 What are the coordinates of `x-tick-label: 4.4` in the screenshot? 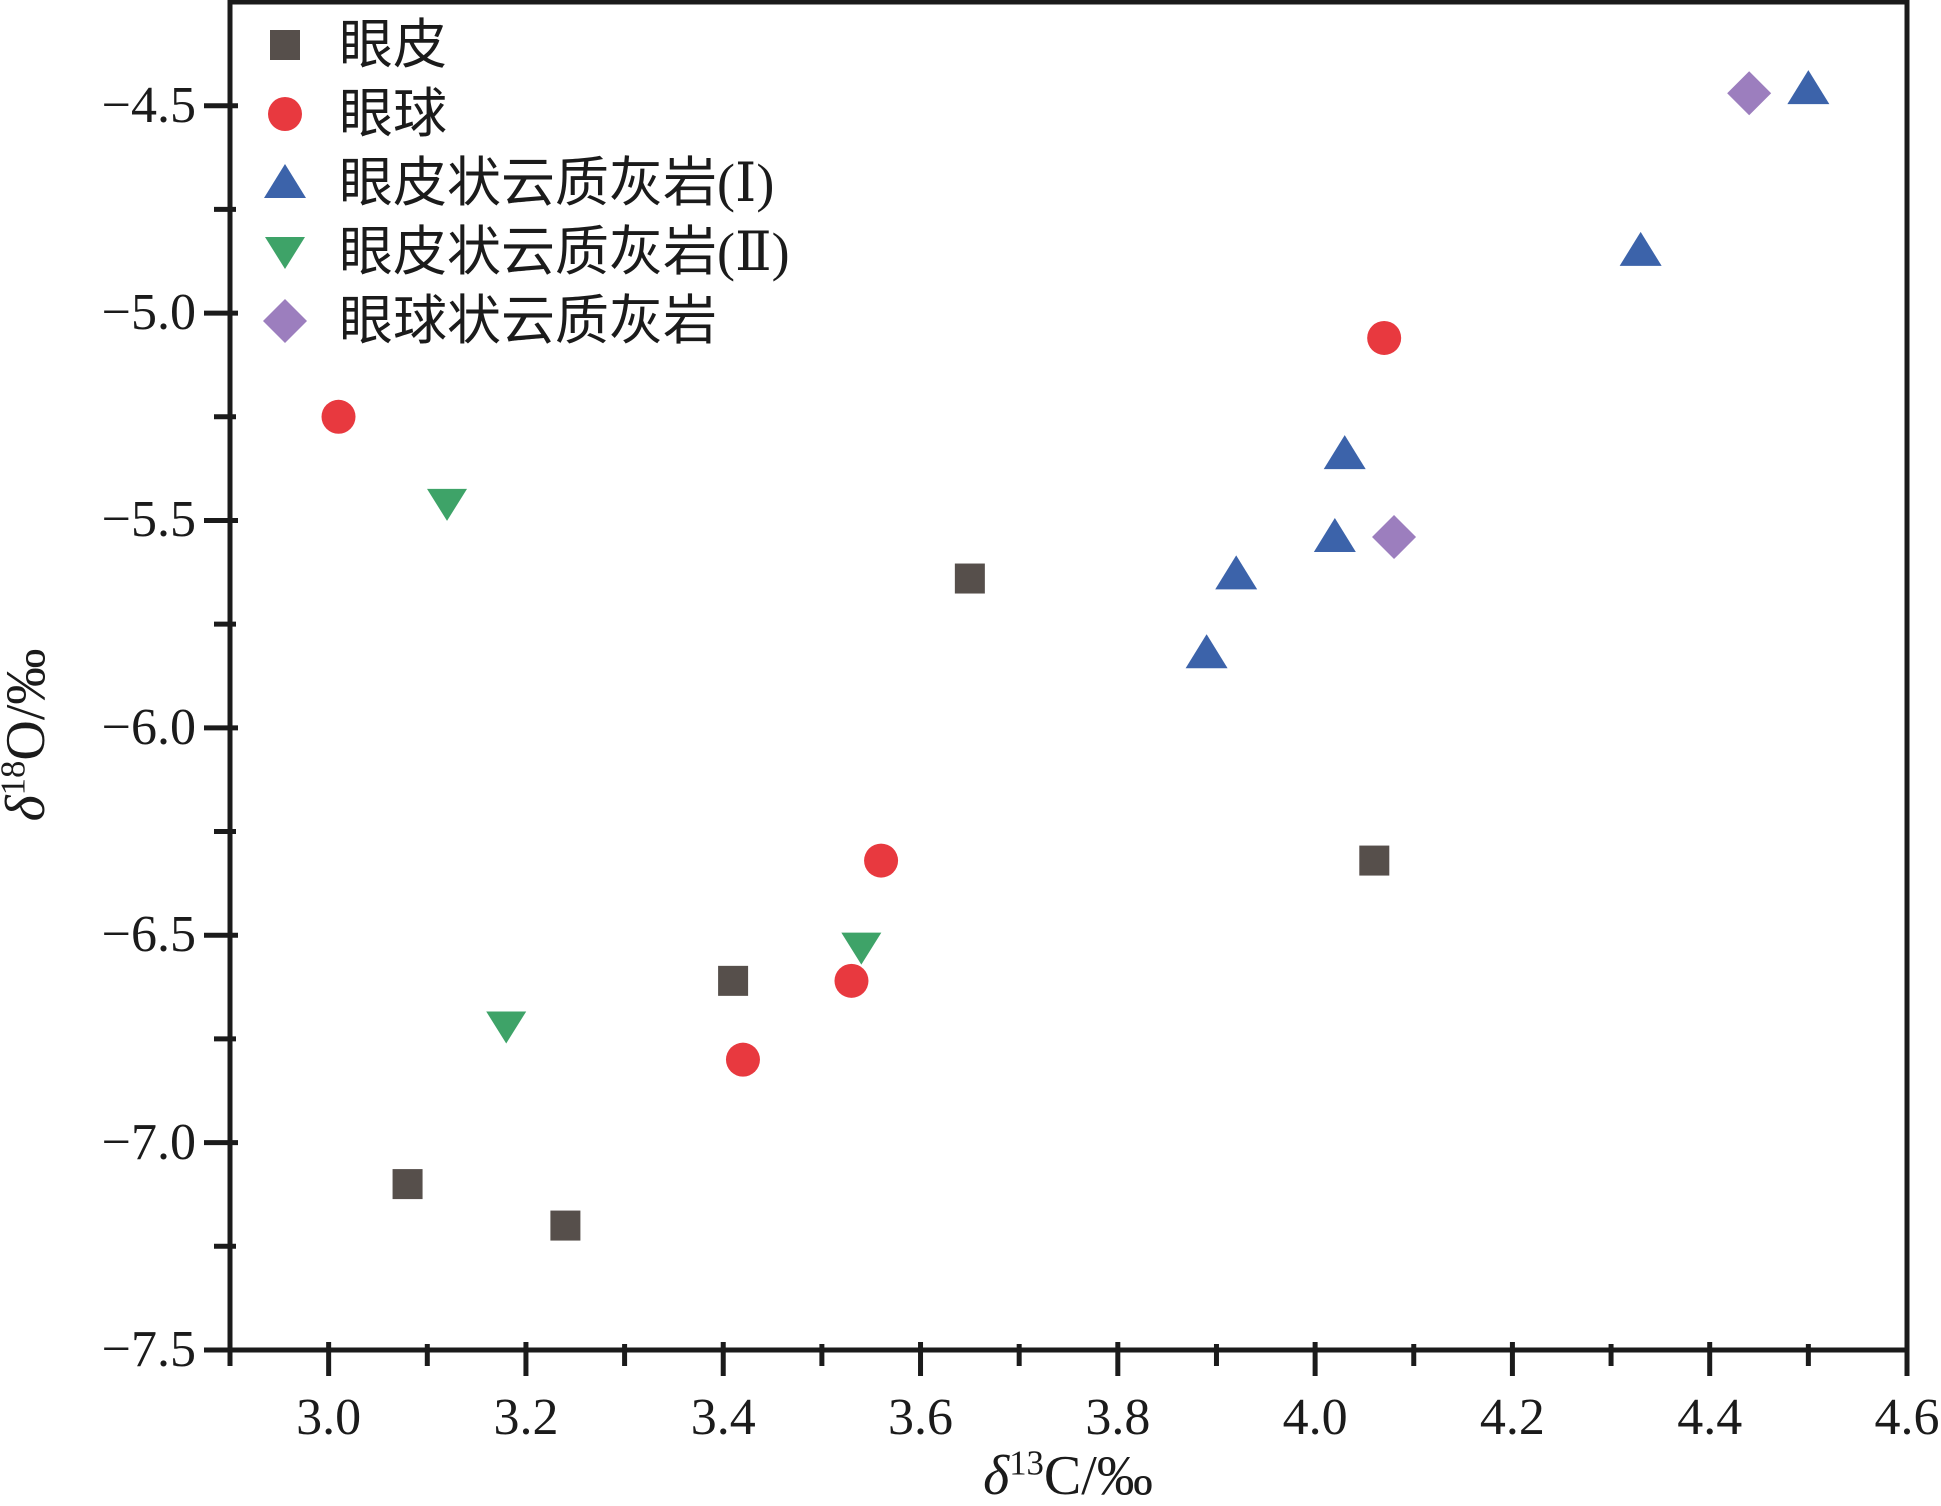 It's located at (1710, 1417).